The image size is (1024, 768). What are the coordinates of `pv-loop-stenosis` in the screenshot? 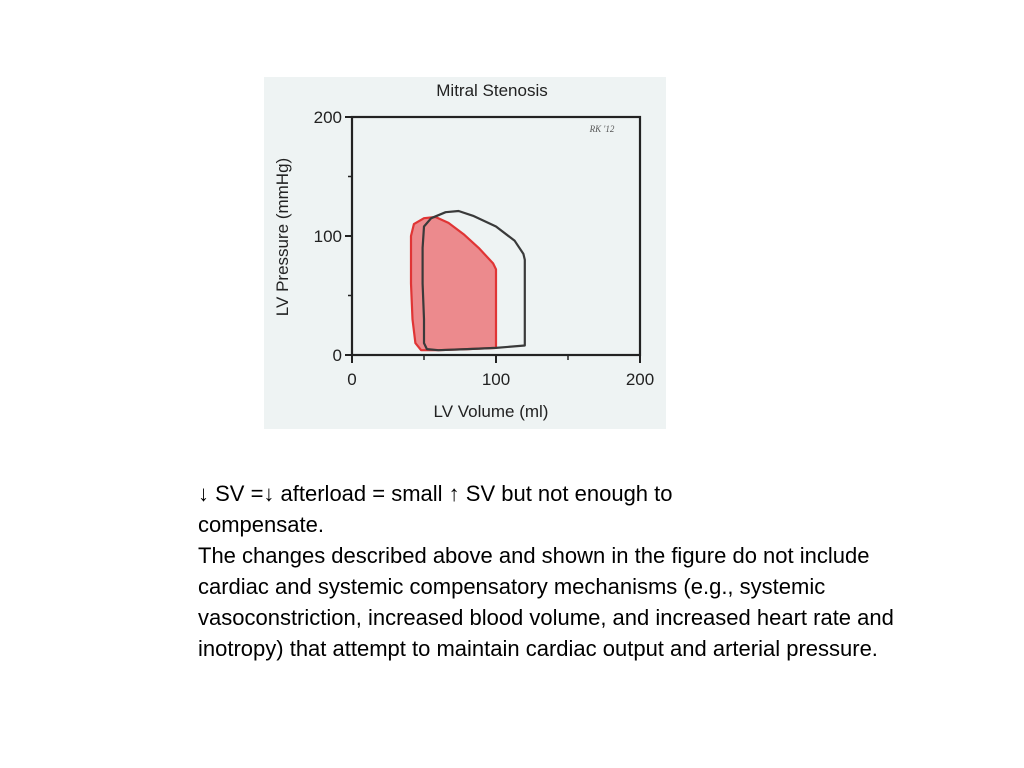 It's located at (453, 283).